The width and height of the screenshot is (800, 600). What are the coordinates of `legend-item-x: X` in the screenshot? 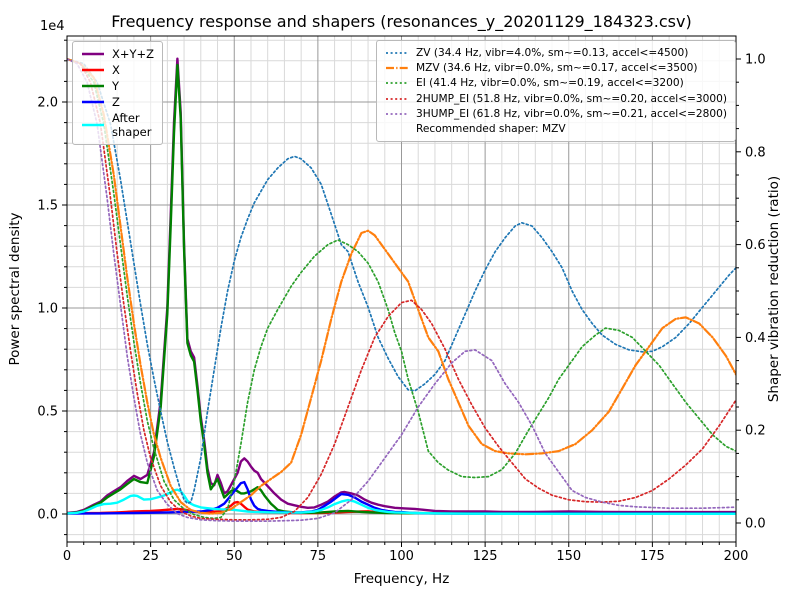 It's located at (117, 70).